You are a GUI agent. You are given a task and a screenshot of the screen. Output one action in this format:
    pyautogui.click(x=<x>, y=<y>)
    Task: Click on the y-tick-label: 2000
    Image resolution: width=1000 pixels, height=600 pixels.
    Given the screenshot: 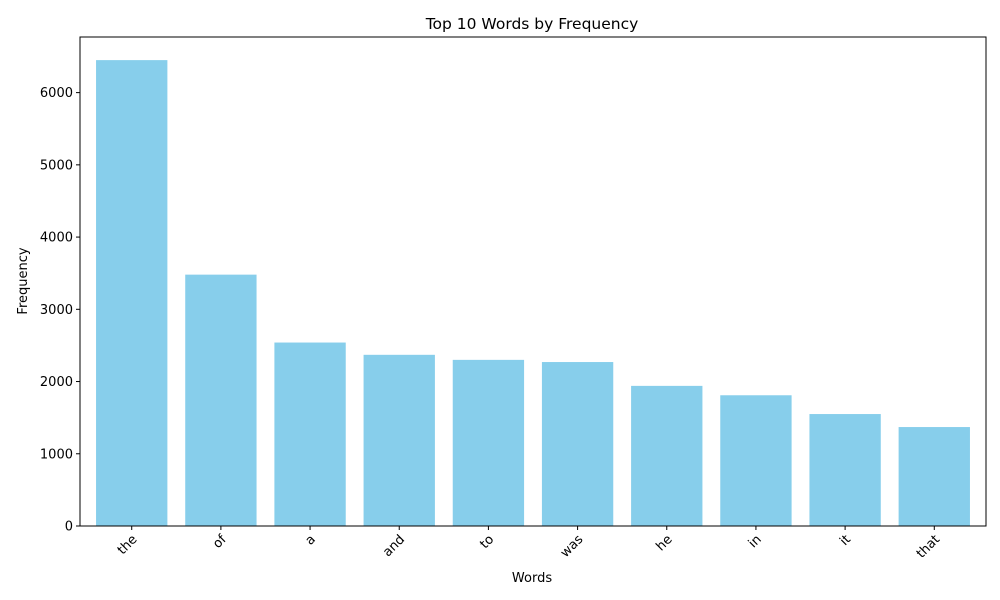 What is the action you would take?
    pyautogui.click(x=56, y=382)
    